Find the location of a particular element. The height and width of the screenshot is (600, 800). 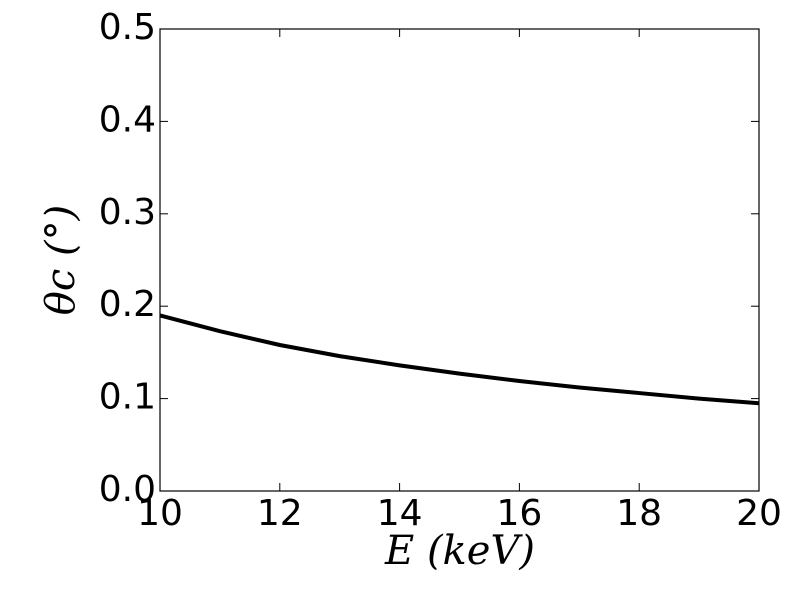

y-tick-label: 0.1 is located at coordinates (127, 397).